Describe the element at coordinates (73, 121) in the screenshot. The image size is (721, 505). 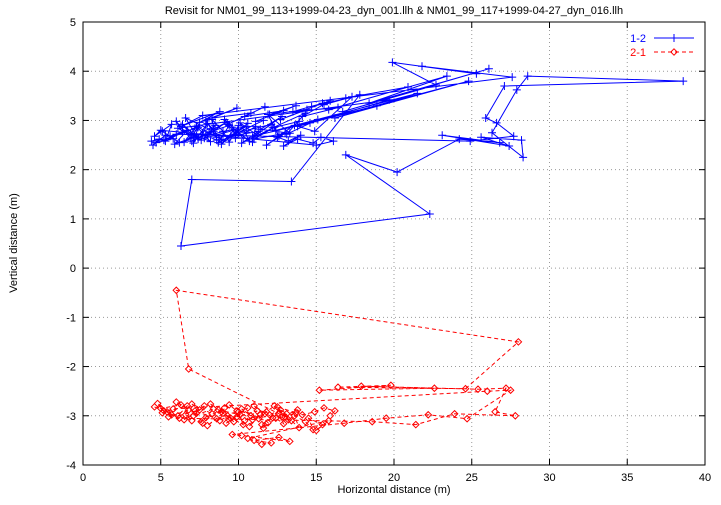
I see `svg-text: 3` at that location.